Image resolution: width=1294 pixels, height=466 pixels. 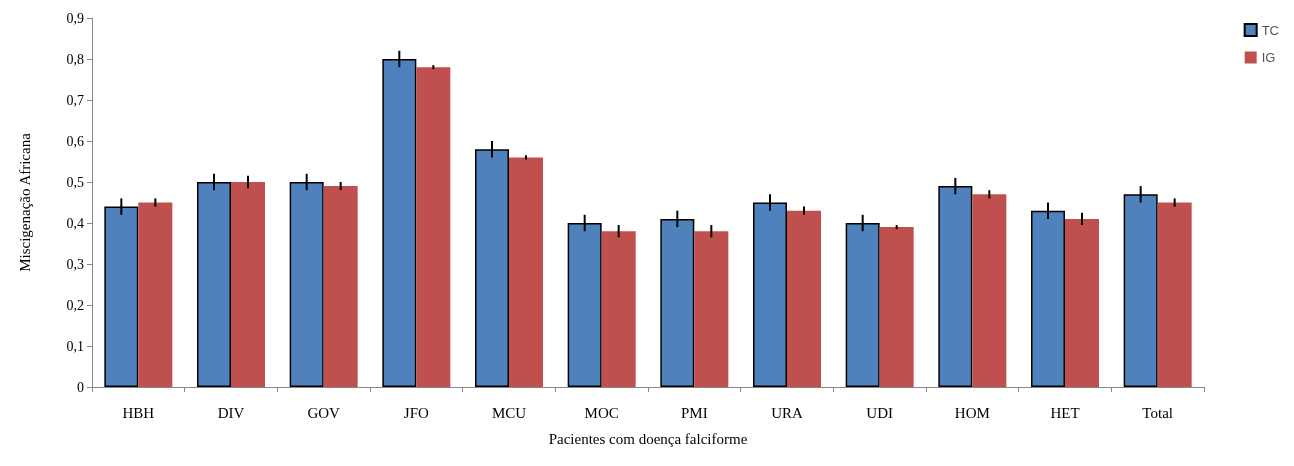 What do you see at coordinates (1065, 412) in the screenshot?
I see `x-tick-label: HET` at bounding box center [1065, 412].